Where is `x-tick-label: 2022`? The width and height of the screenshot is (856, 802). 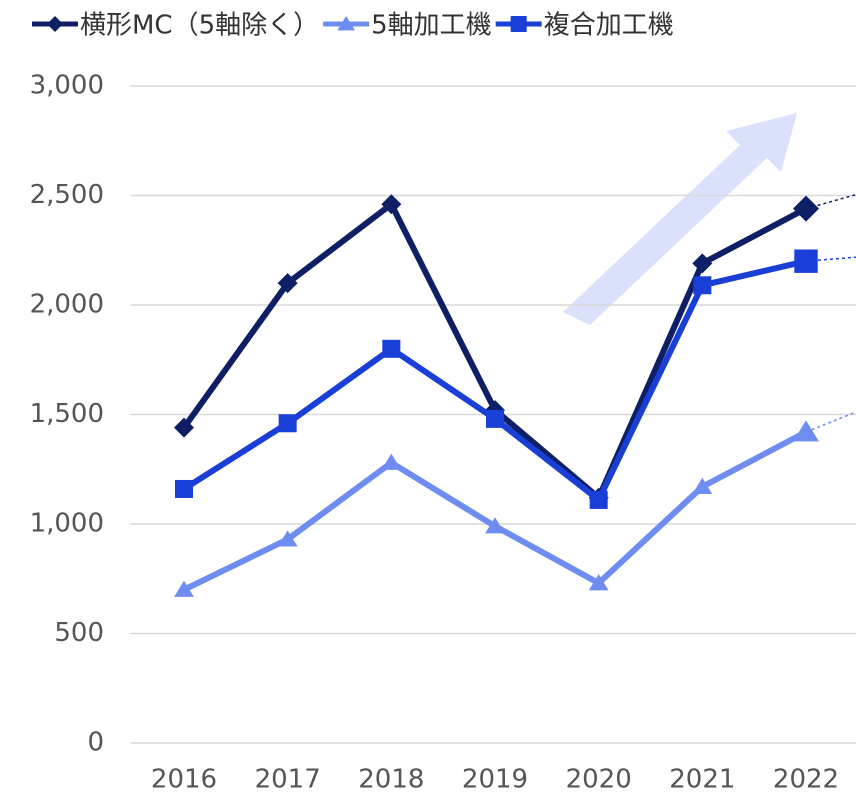 x-tick-label: 2022 is located at coordinates (806, 780).